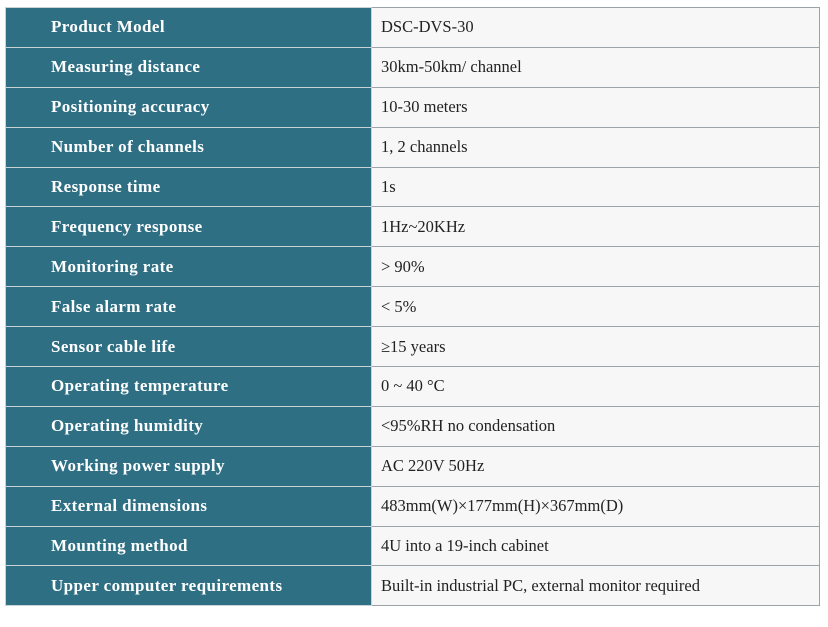  I want to click on spec-row: Operating temperature 0 ~ 40 °C, so click(412, 386).